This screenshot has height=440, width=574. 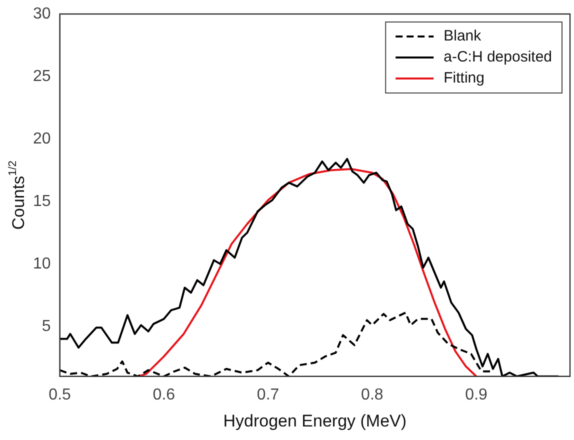 I want to click on y-tick-label: 20, so click(x=42, y=139).